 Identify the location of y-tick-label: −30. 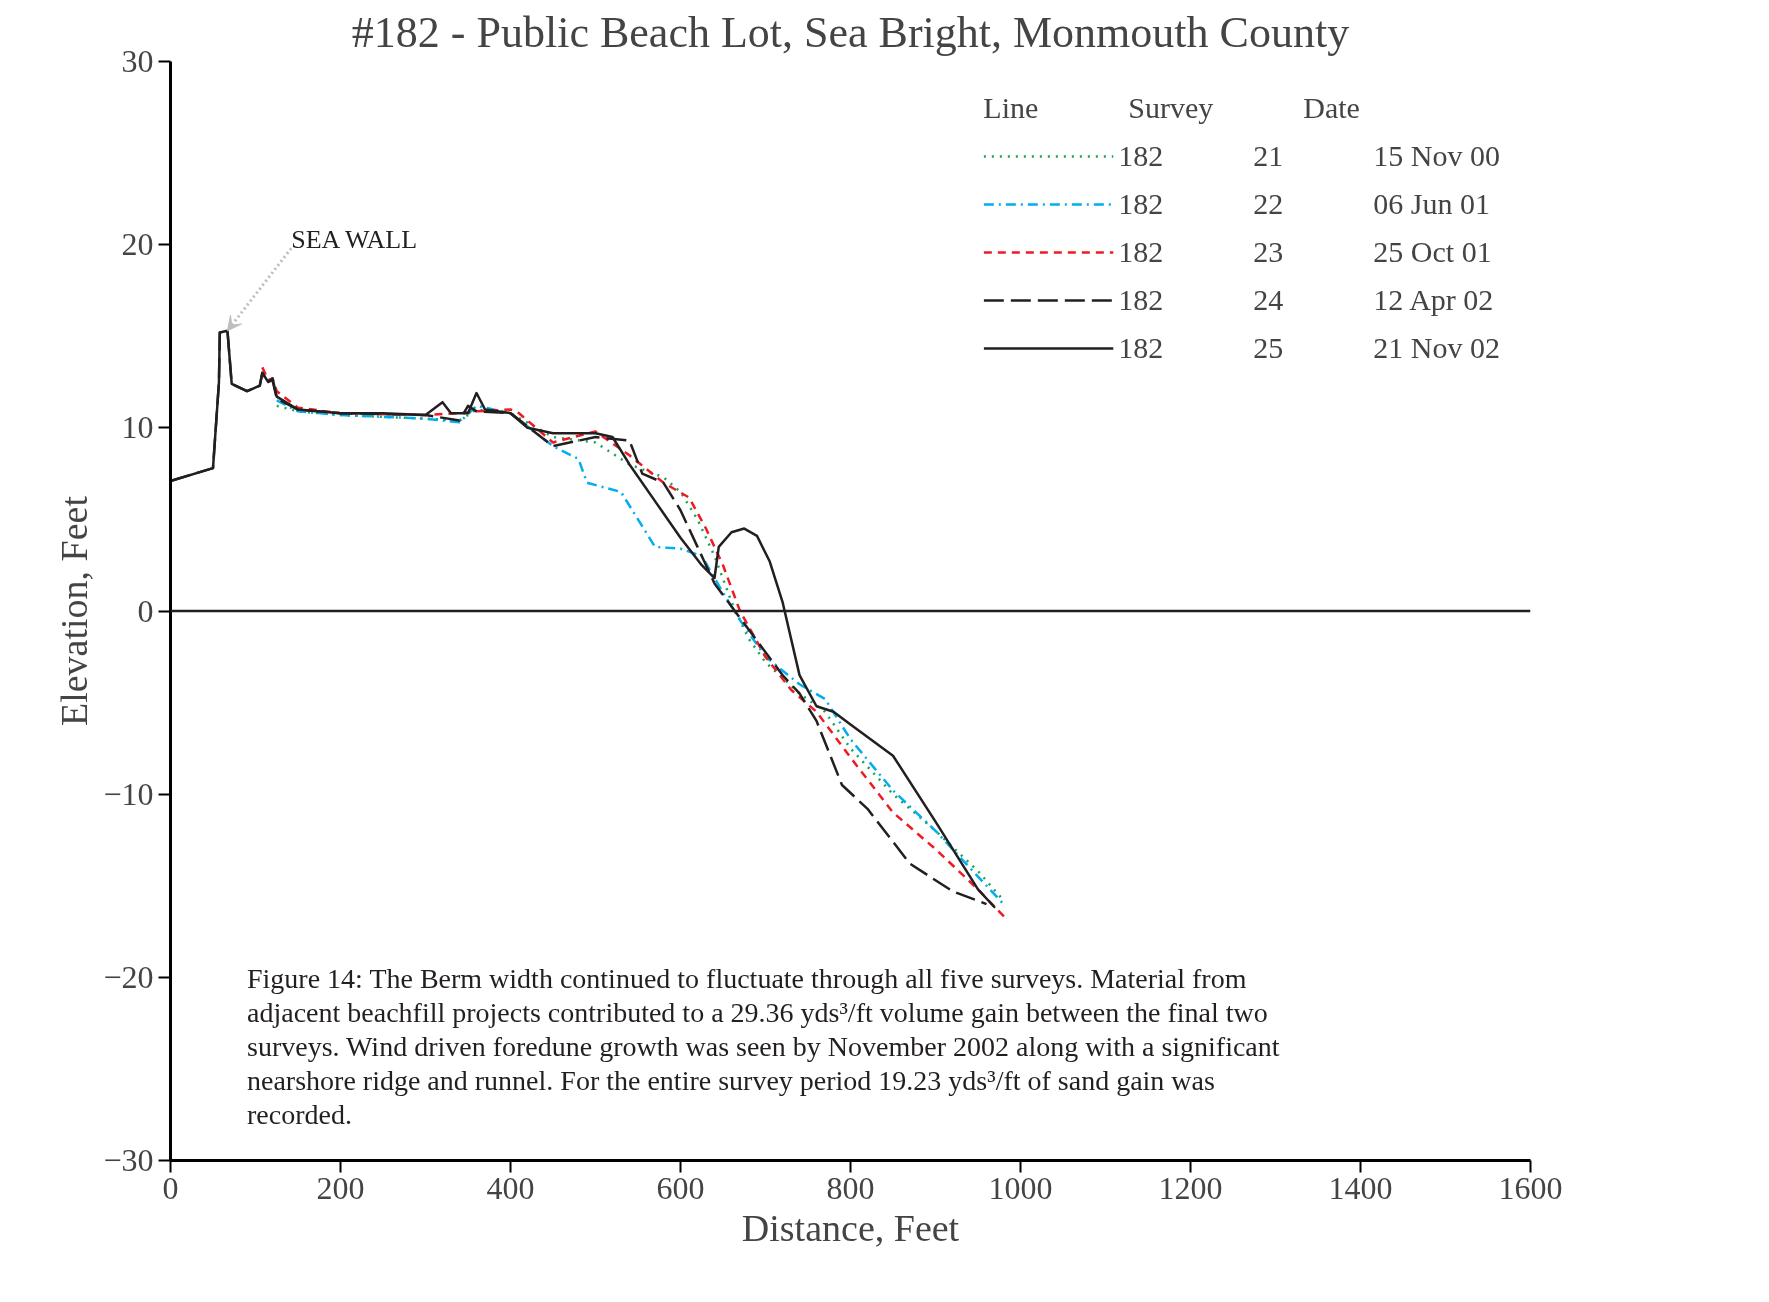
(128, 1160).